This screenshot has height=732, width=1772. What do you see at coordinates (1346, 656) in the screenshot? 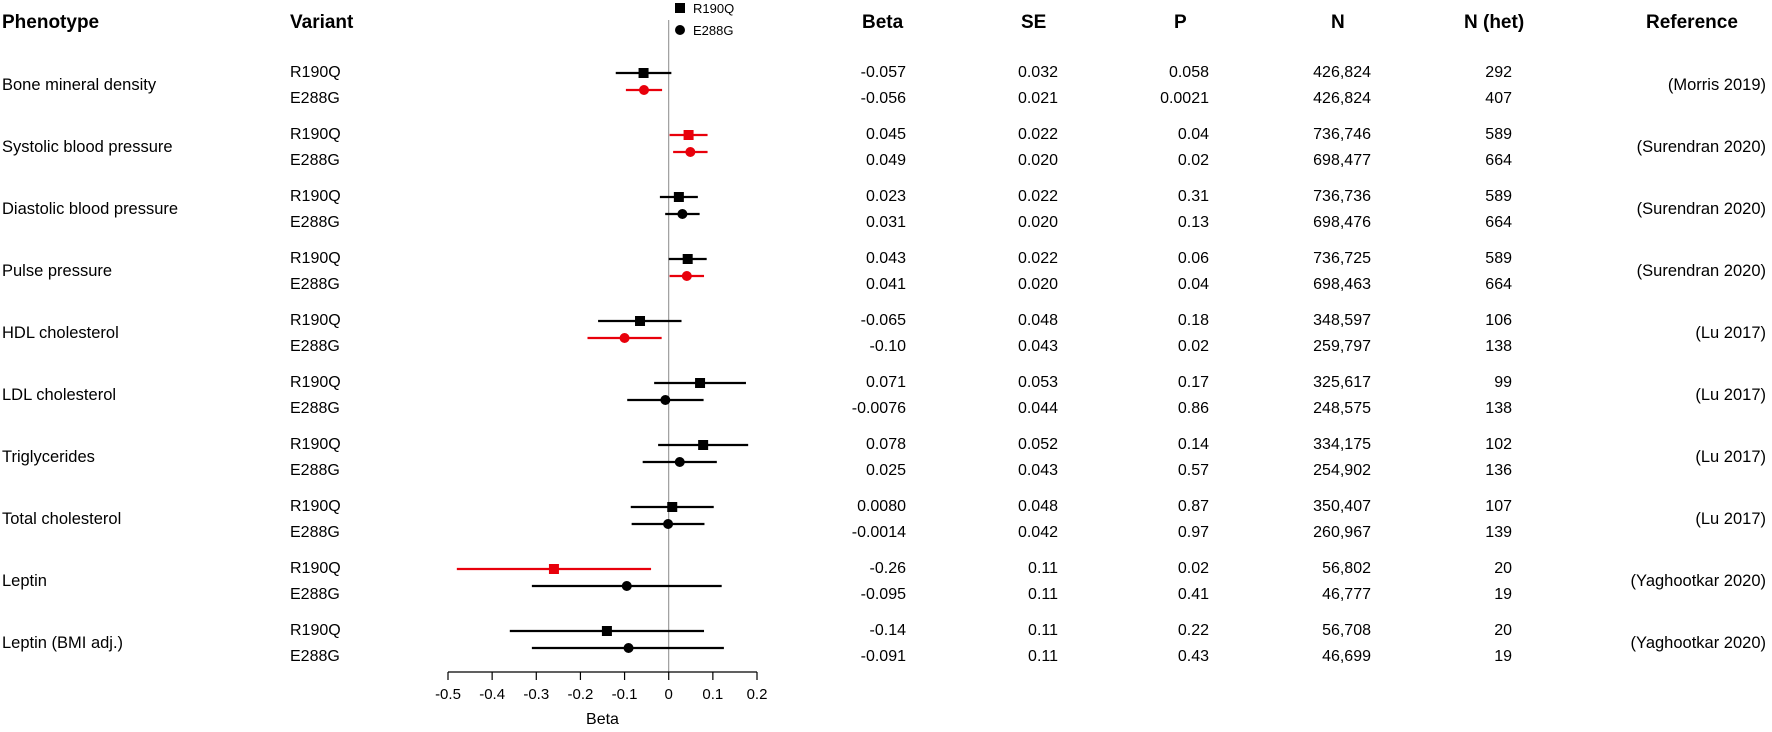
I see `cell-n: 46,699` at bounding box center [1346, 656].